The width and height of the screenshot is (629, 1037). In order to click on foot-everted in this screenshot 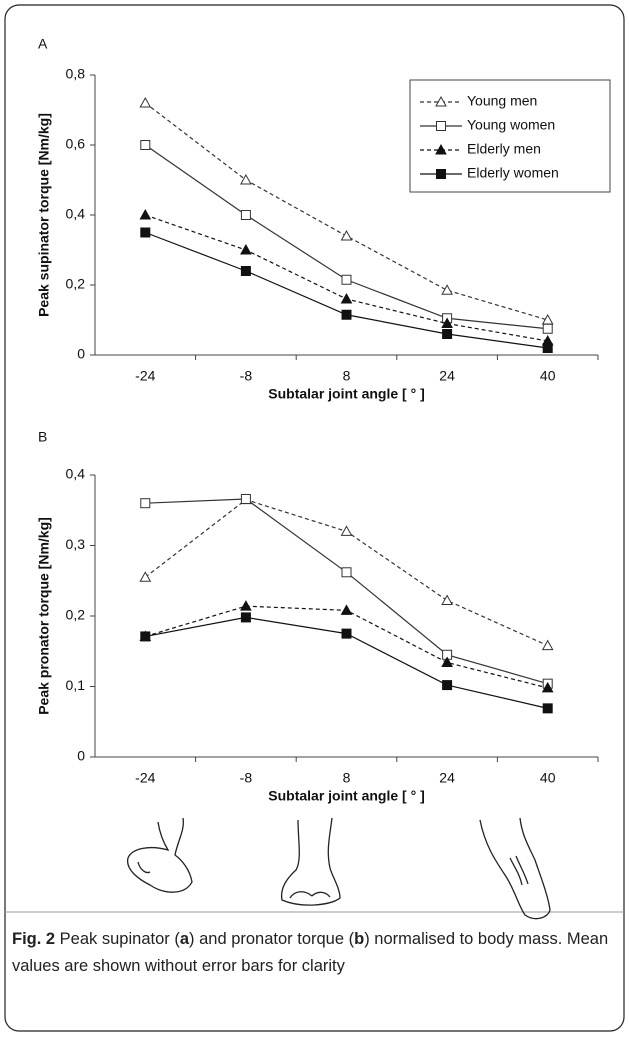, I will do `click(515, 868)`.